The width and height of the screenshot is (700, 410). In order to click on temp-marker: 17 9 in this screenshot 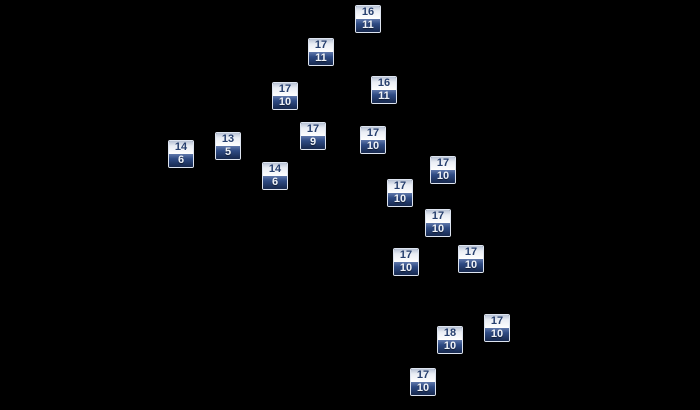, I will do `click(313, 136)`.